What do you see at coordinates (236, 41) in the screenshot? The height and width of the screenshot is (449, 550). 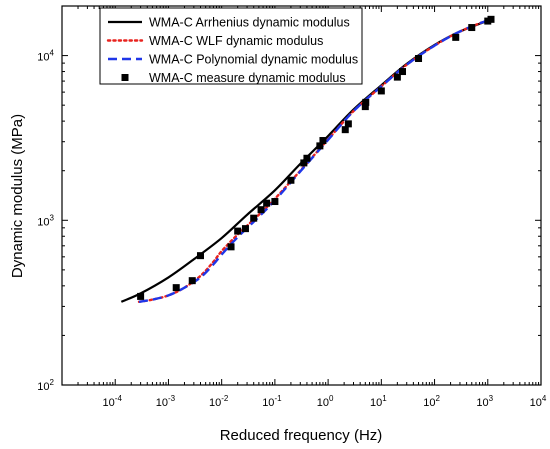 I see `legend-label: WMA-C WLF dynamic modulus` at bounding box center [236, 41].